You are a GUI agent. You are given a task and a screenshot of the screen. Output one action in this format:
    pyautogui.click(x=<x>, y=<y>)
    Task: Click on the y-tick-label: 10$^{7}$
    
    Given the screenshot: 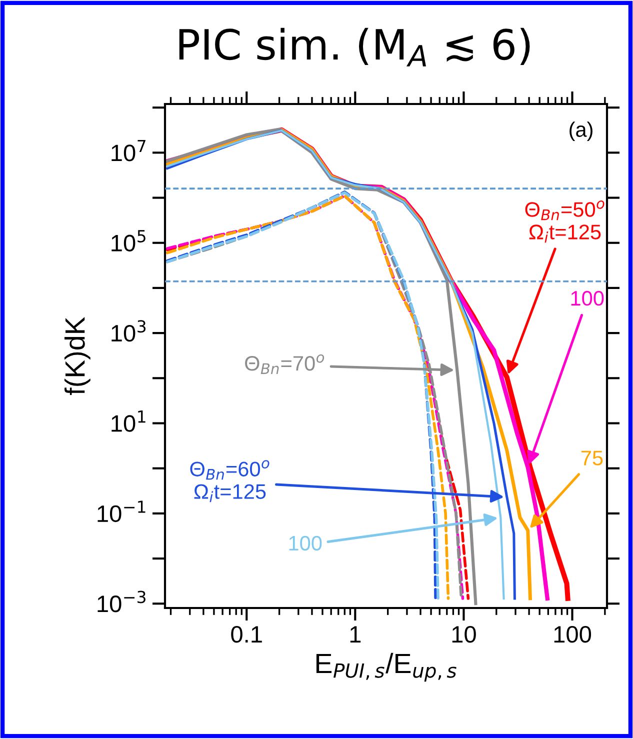 What is the action you would take?
    pyautogui.click(x=129, y=151)
    